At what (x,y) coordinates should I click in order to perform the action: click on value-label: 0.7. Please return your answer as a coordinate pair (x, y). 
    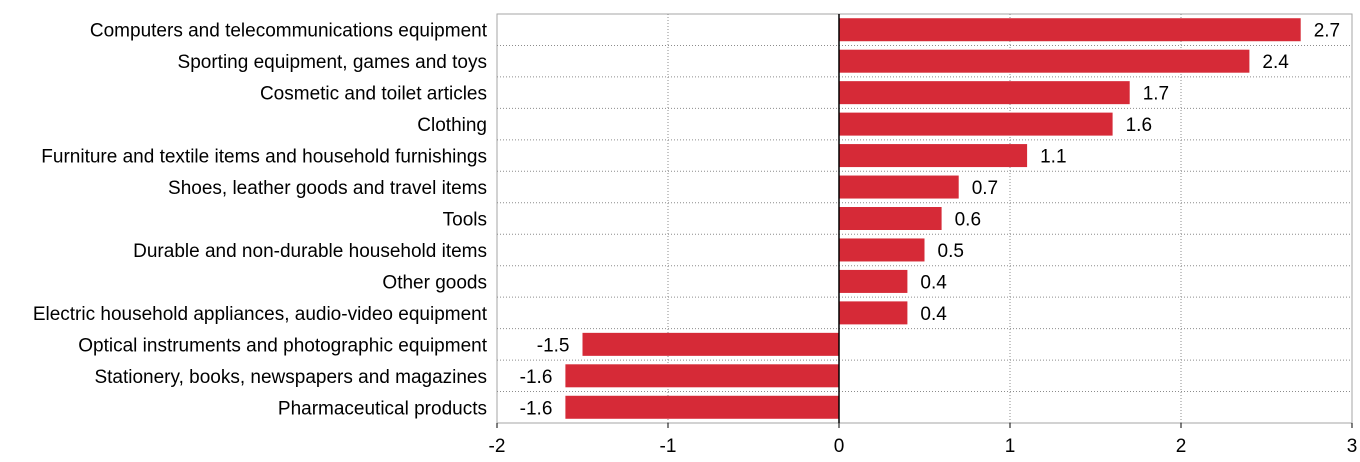
    Looking at the image, I should click on (985, 188).